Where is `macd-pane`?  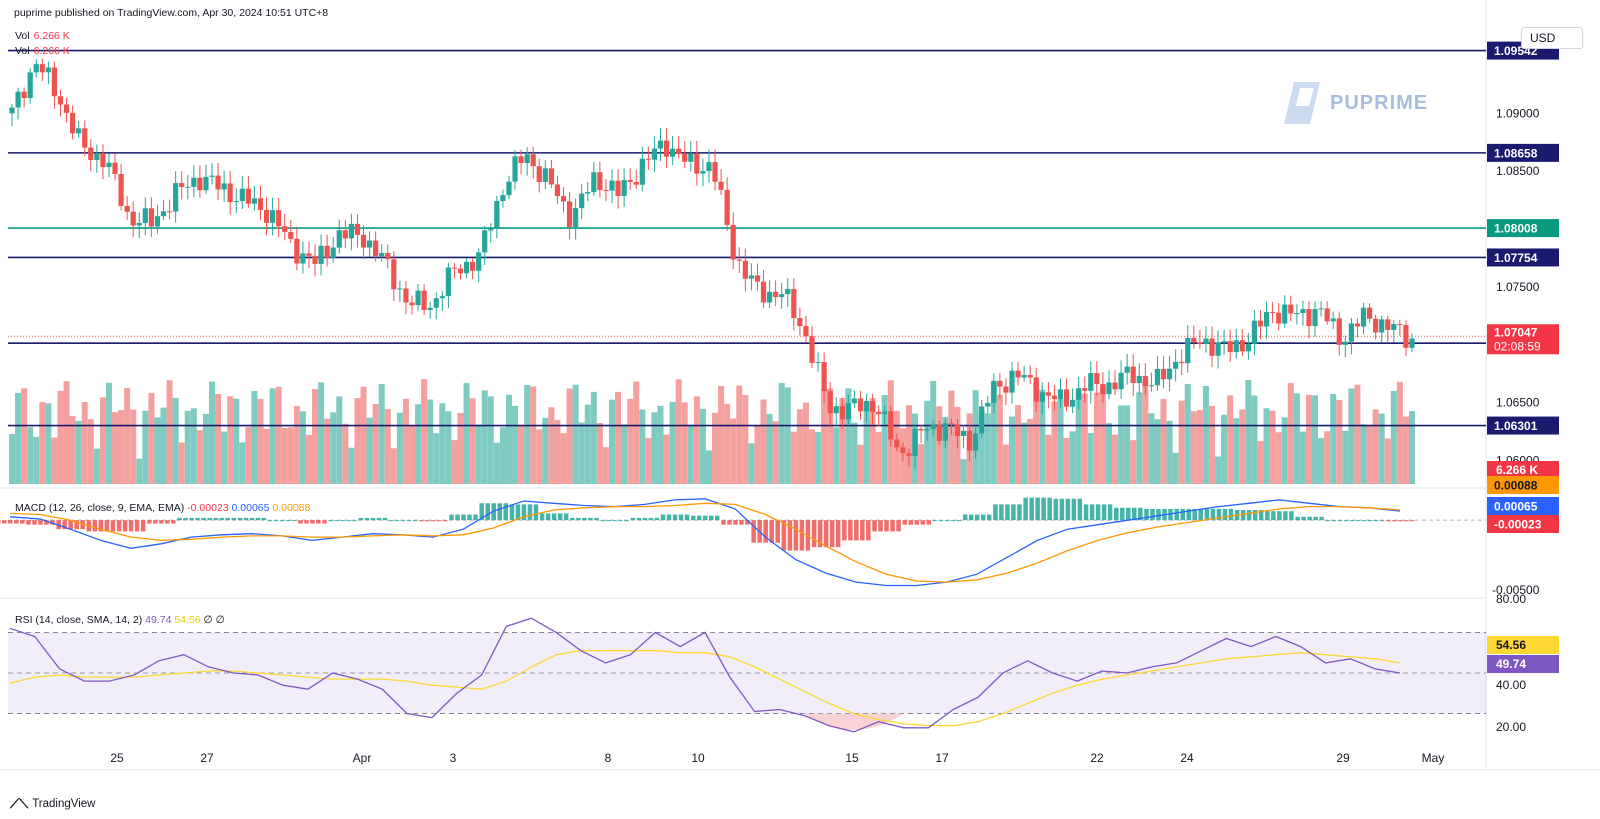
macd-pane is located at coordinates (743, 542).